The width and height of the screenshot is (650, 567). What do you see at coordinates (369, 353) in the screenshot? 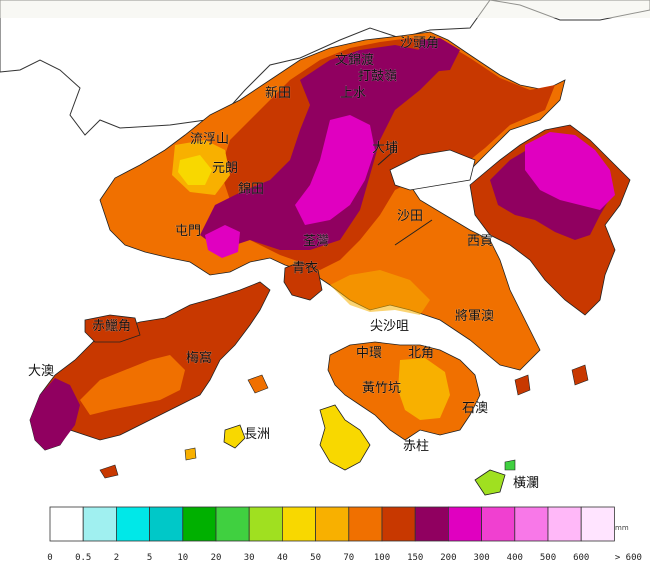
I see `label-central: 中環` at bounding box center [369, 353].